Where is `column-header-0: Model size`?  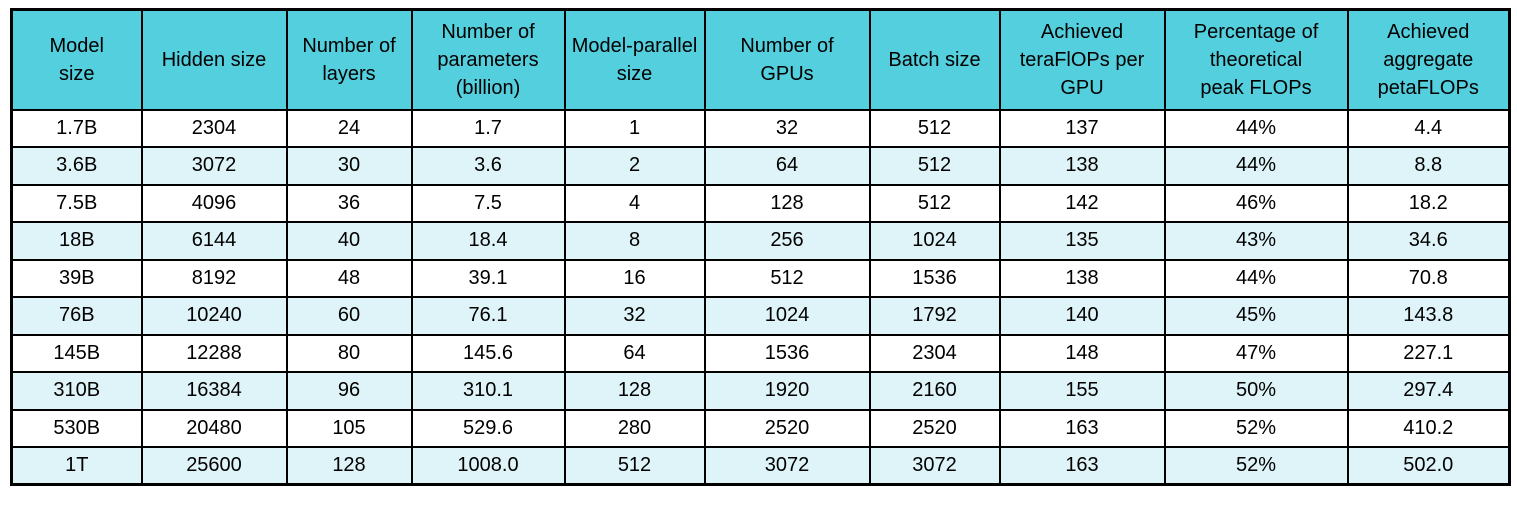 column-header-0: Model size is located at coordinates (76, 59).